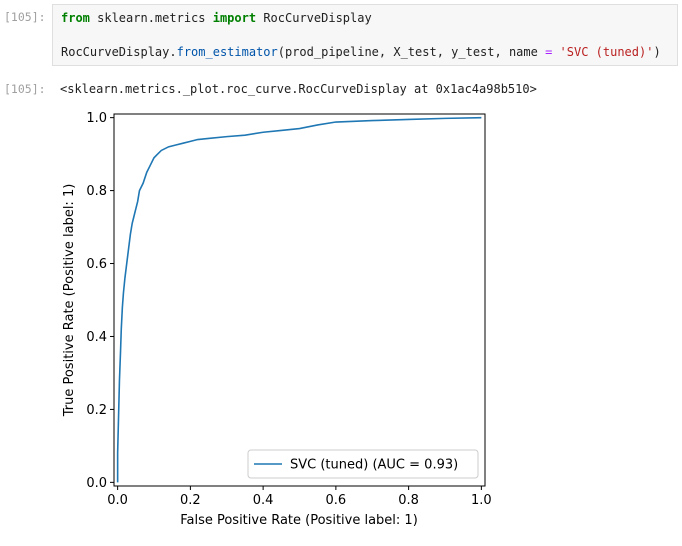  What do you see at coordinates (481, 500) in the screenshot?
I see `x-tick-label: 1.0` at bounding box center [481, 500].